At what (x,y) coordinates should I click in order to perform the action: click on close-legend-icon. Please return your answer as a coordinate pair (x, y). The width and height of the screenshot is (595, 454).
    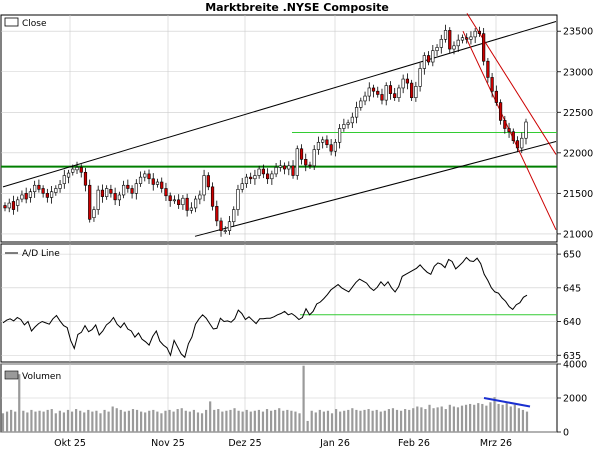
    Looking at the image, I should click on (11, 22).